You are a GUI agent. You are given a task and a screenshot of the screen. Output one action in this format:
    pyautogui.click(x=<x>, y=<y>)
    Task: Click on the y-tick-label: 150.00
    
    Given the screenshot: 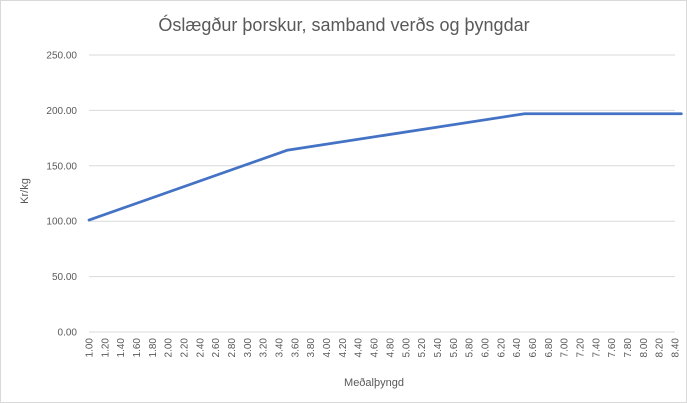 What is the action you would take?
    pyautogui.click(x=61, y=166)
    